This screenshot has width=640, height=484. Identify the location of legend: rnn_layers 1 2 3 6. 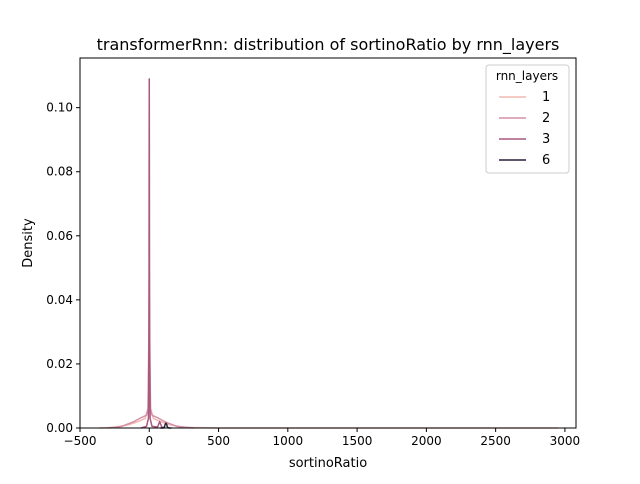
(527, 119).